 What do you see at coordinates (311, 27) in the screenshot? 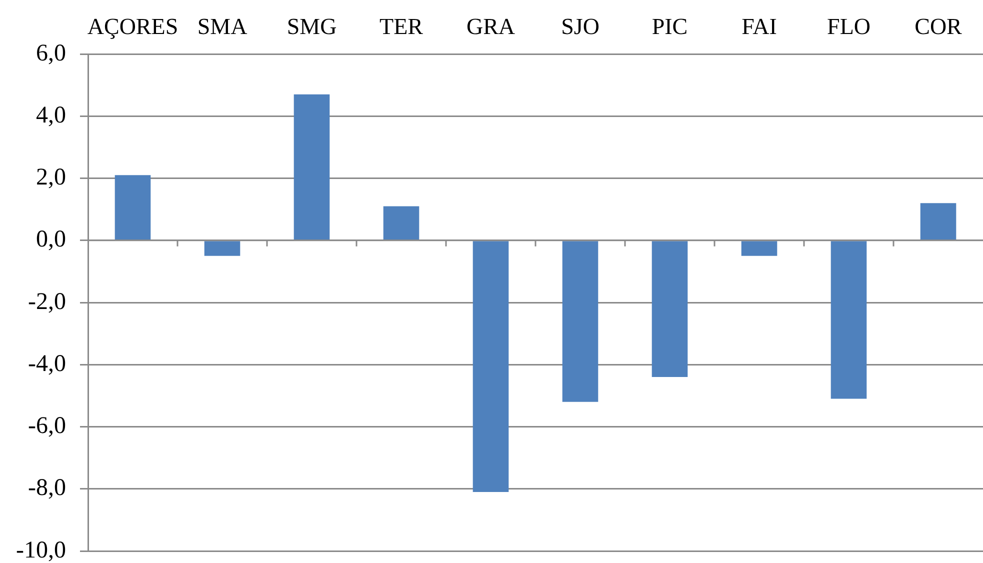
I see `x-tick-label: SMG` at bounding box center [311, 27].